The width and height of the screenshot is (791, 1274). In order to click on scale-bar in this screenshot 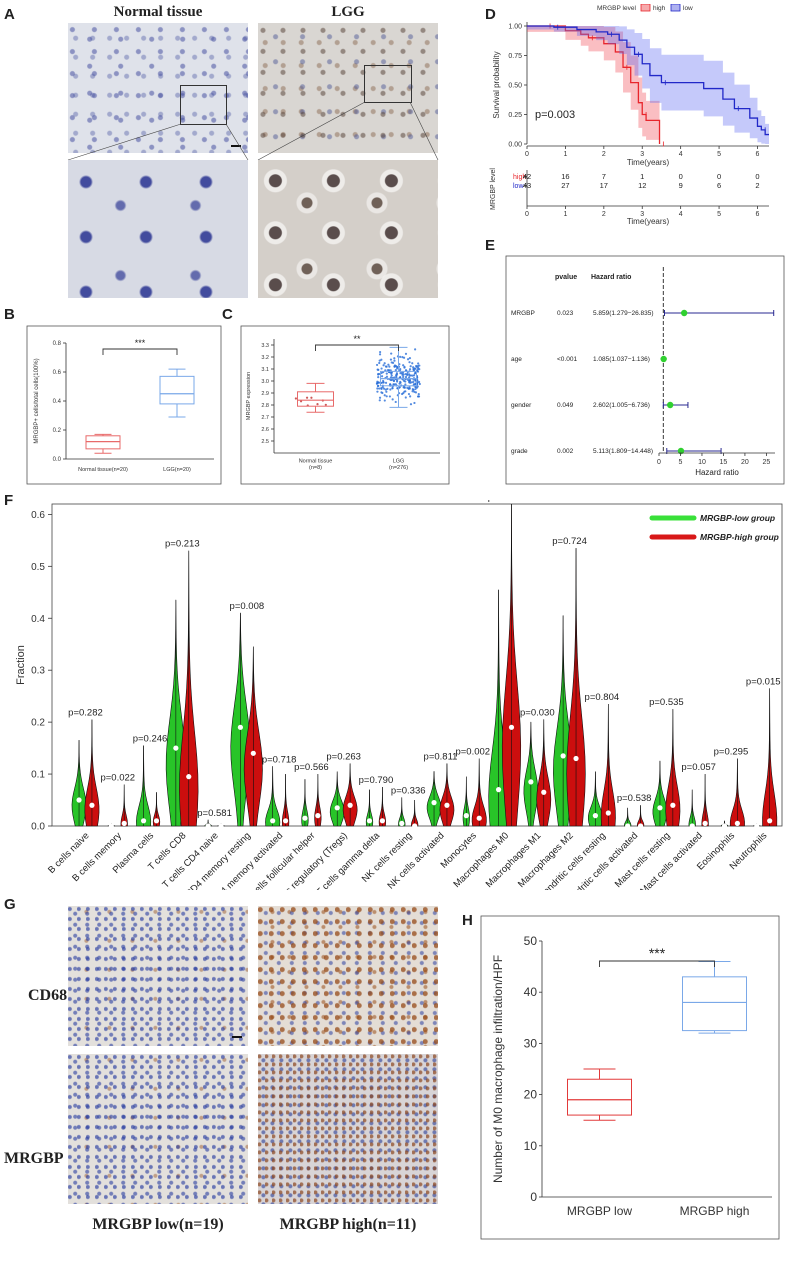, I will do `click(236, 146)`.